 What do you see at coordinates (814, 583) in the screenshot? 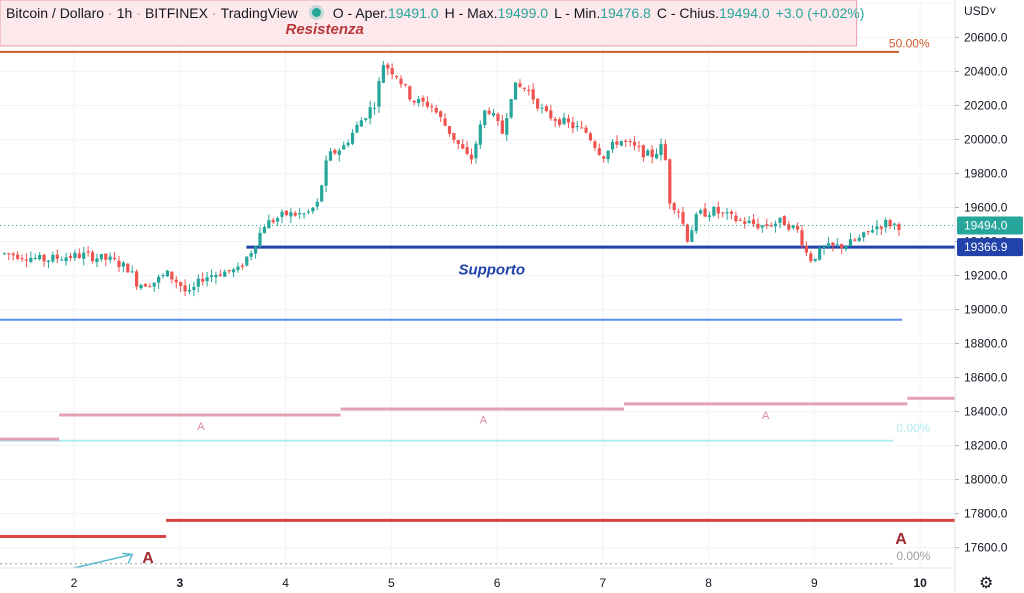
I see `x-tick-label: 9` at bounding box center [814, 583].